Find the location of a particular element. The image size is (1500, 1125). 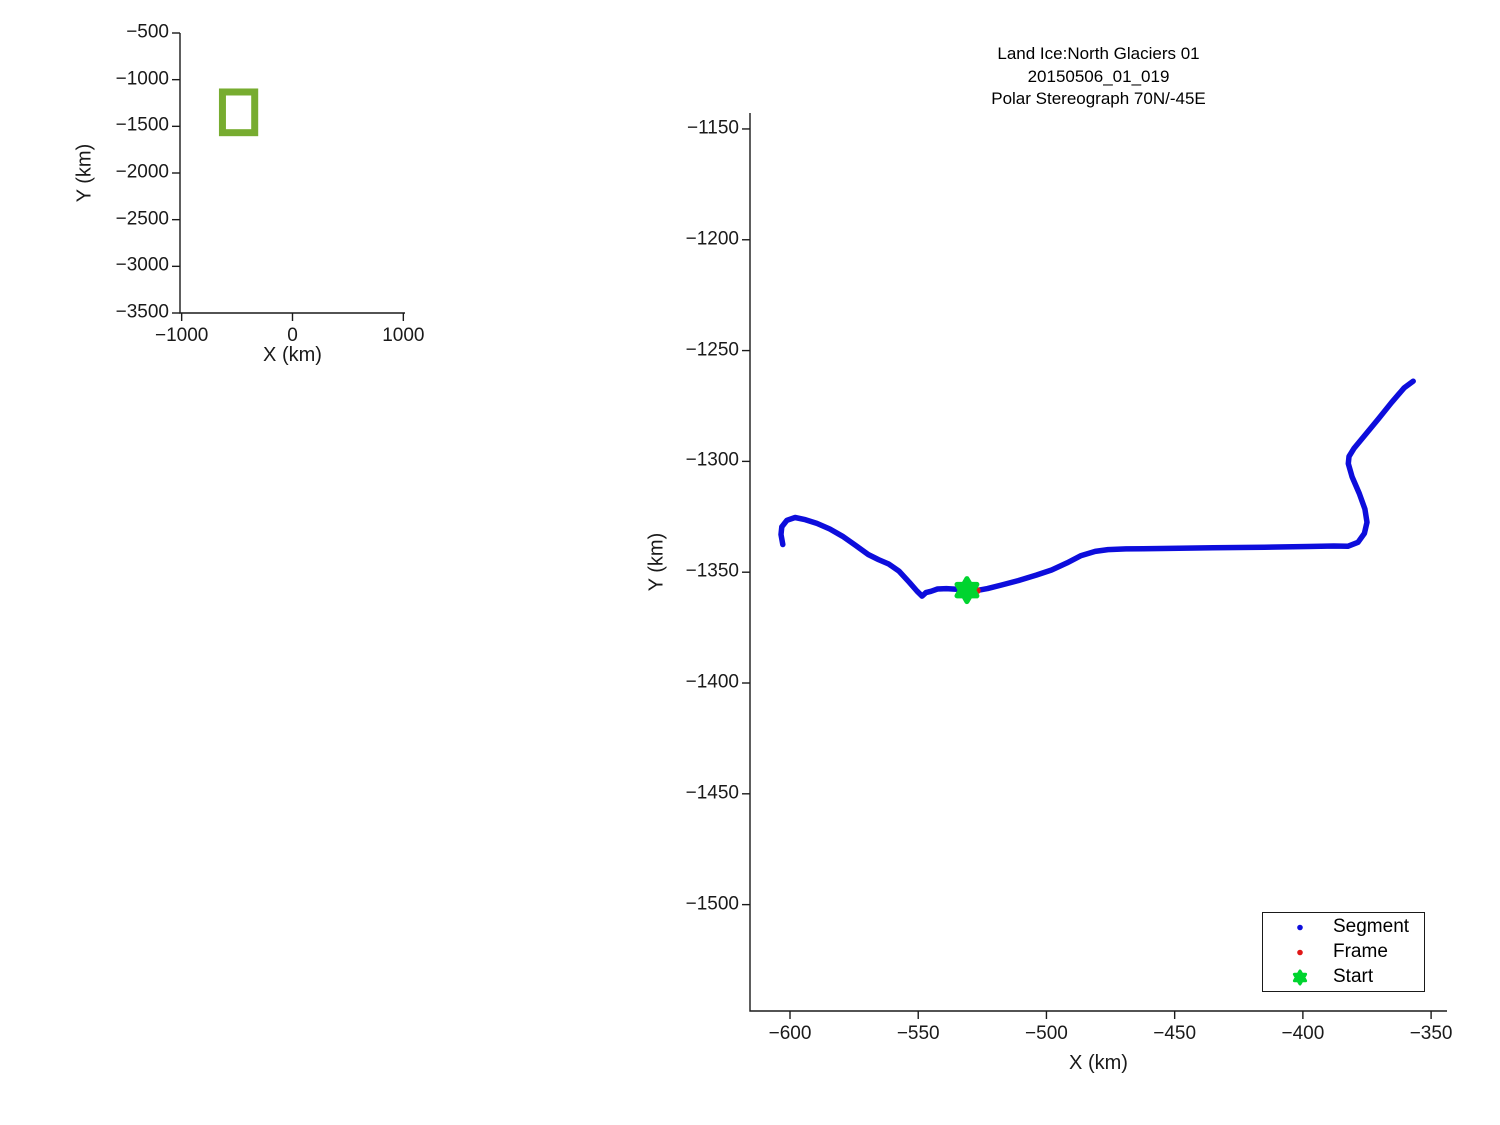

legend-label: Frame is located at coordinates (1360, 951).